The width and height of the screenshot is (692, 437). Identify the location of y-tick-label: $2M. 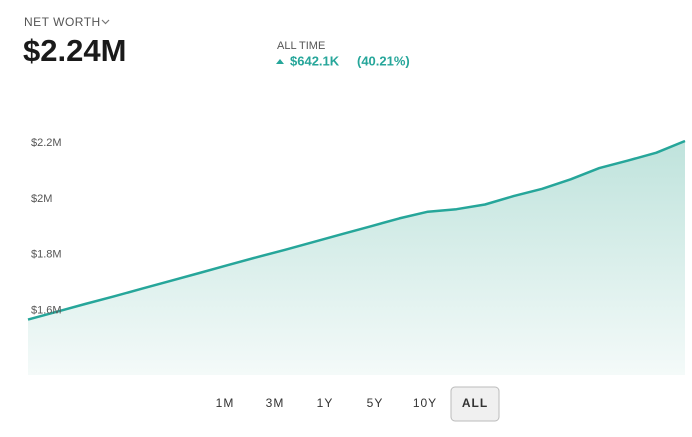
(41, 199).